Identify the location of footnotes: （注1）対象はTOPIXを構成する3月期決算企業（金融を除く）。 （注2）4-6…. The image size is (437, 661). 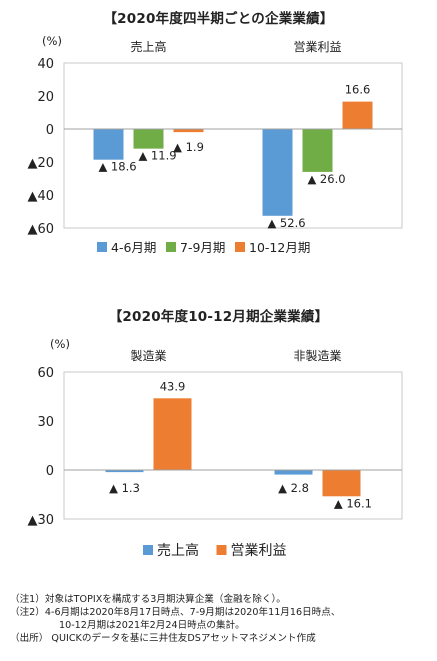
(222, 619).